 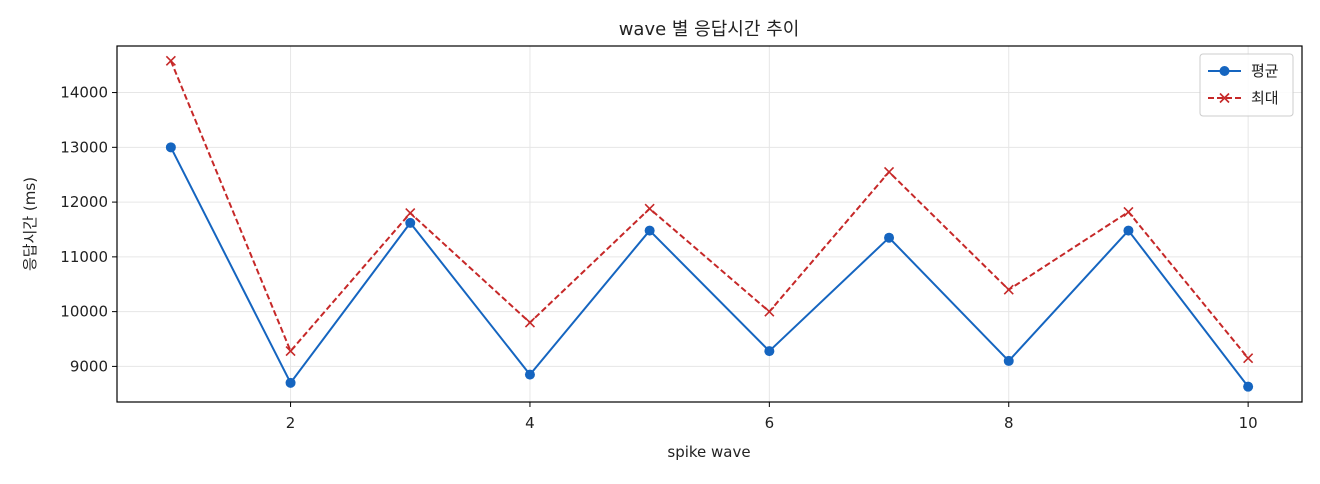 I want to click on legend-box, so click(x=1246, y=85).